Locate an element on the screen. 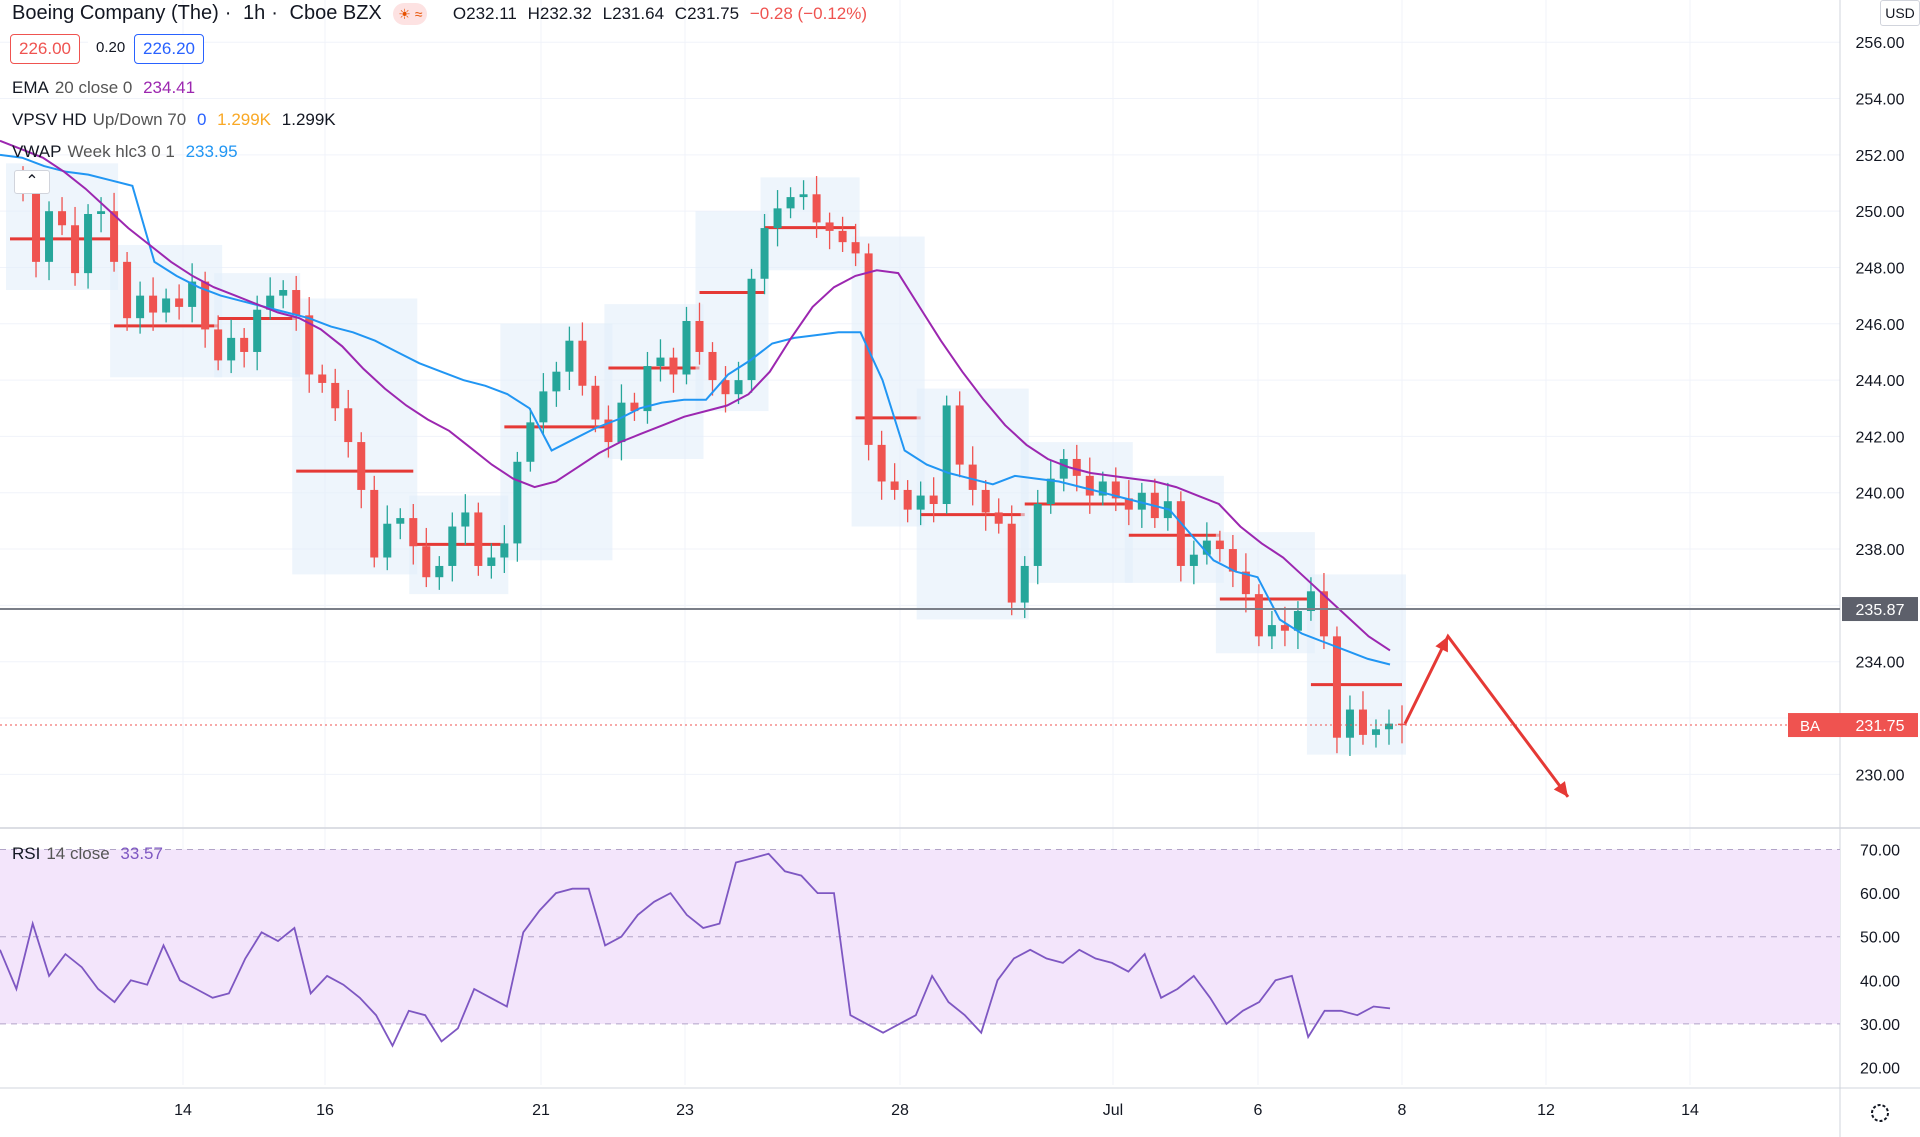 This screenshot has width=1920, height=1137. projection-arrow is located at coordinates (1486, 715).